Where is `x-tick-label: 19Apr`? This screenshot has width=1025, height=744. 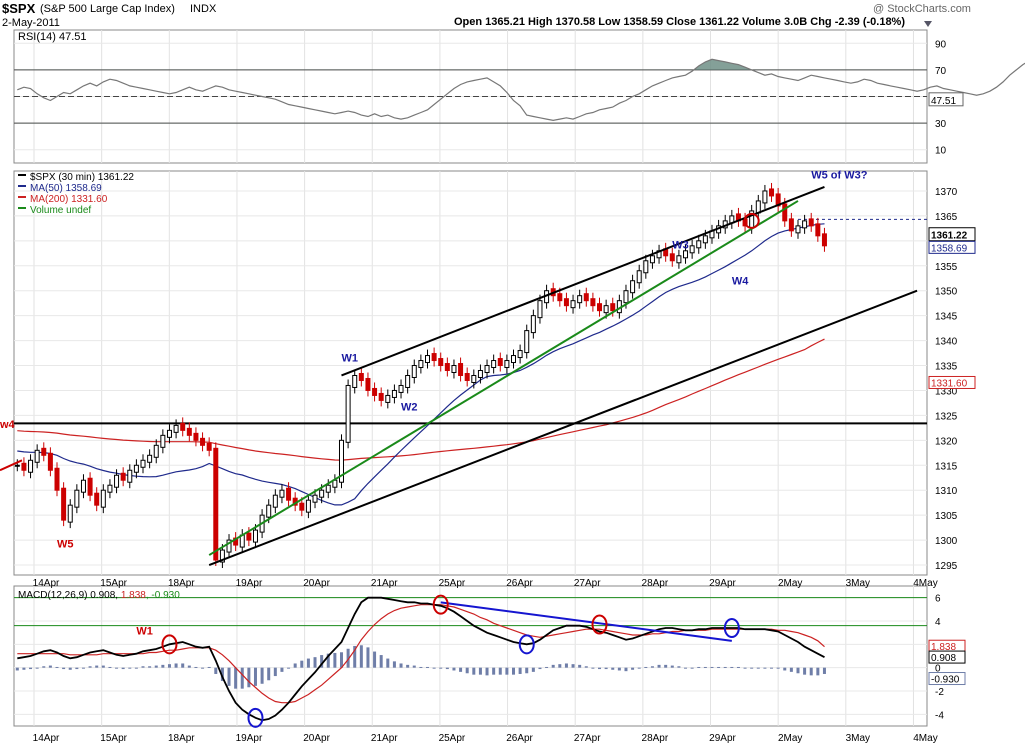 x-tick-label: 19Apr is located at coordinates (249, 583).